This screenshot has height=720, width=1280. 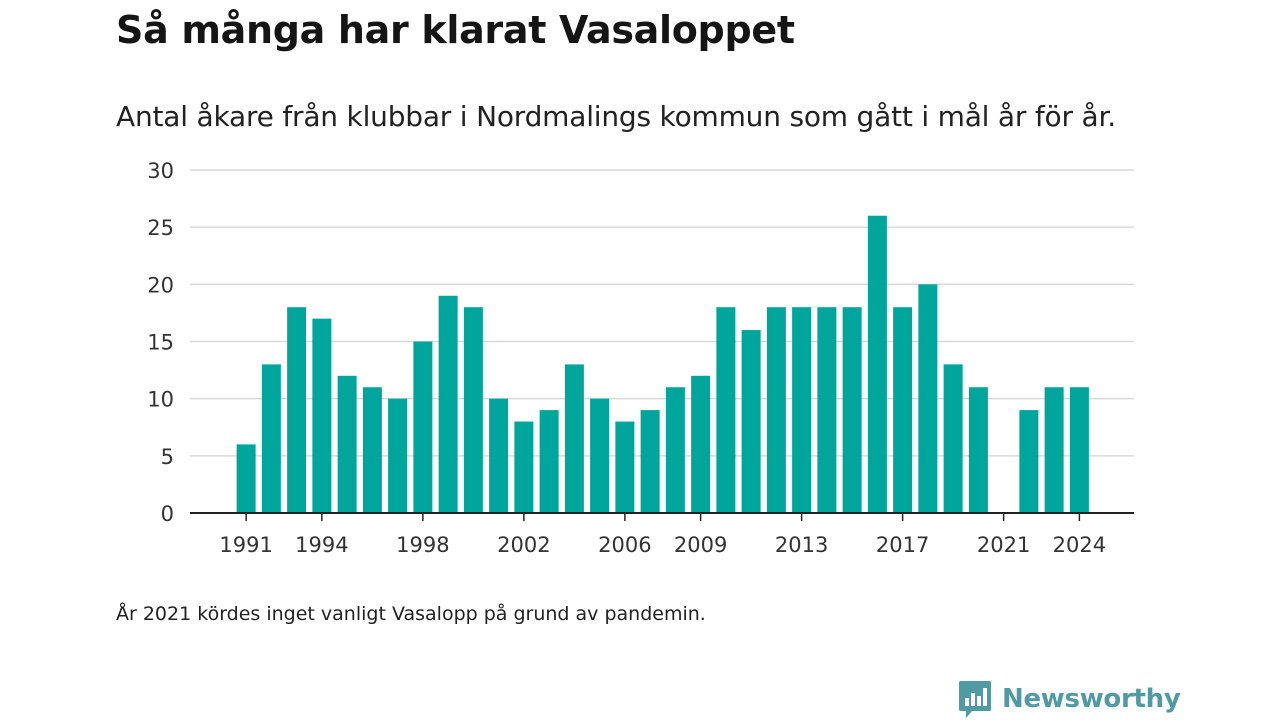 What do you see at coordinates (372, 450) in the screenshot?
I see `bar-1996` at bounding box center [372, 450].